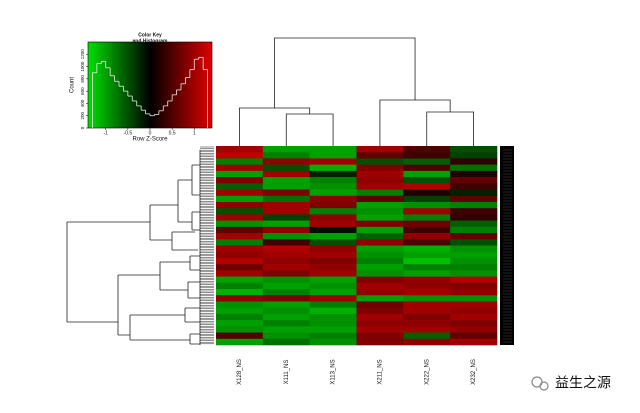  Describe the element at coordinates (128, 133) in the screenshot. I see `x-tick-label: -0.5` at that location.